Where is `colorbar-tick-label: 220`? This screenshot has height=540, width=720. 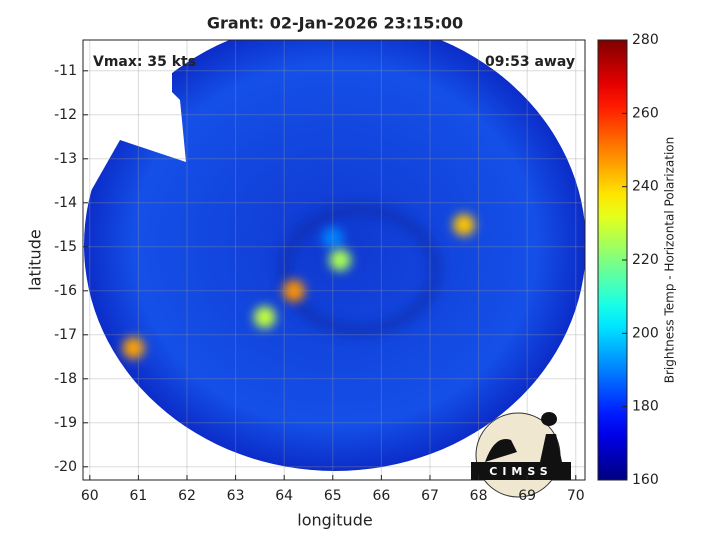
colorbar-tick-label: 220 is located at coordinates (645, 260).